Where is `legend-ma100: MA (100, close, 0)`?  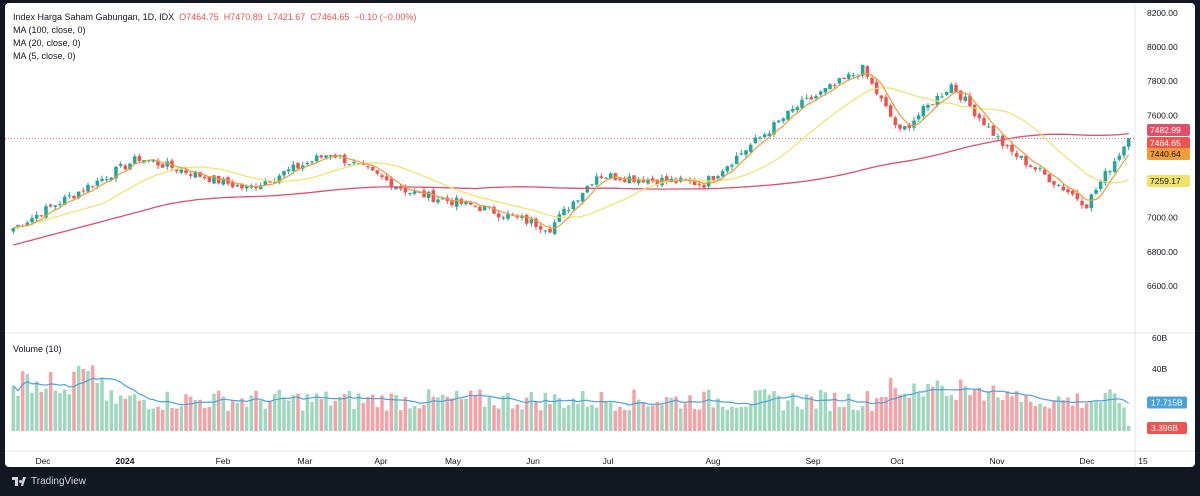
legend-ma100: MA (100, close, 0) is located at coordinates (49, 30).